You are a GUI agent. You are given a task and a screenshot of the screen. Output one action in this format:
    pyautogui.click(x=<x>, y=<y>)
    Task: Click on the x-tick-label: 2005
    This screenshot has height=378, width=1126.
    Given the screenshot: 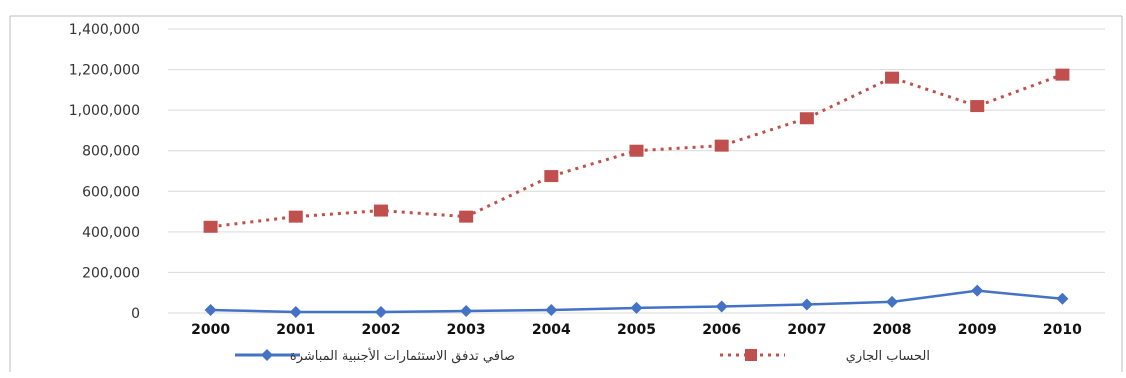 What is the action you would take?
    pyautogui.click(x=636, y=330)
    